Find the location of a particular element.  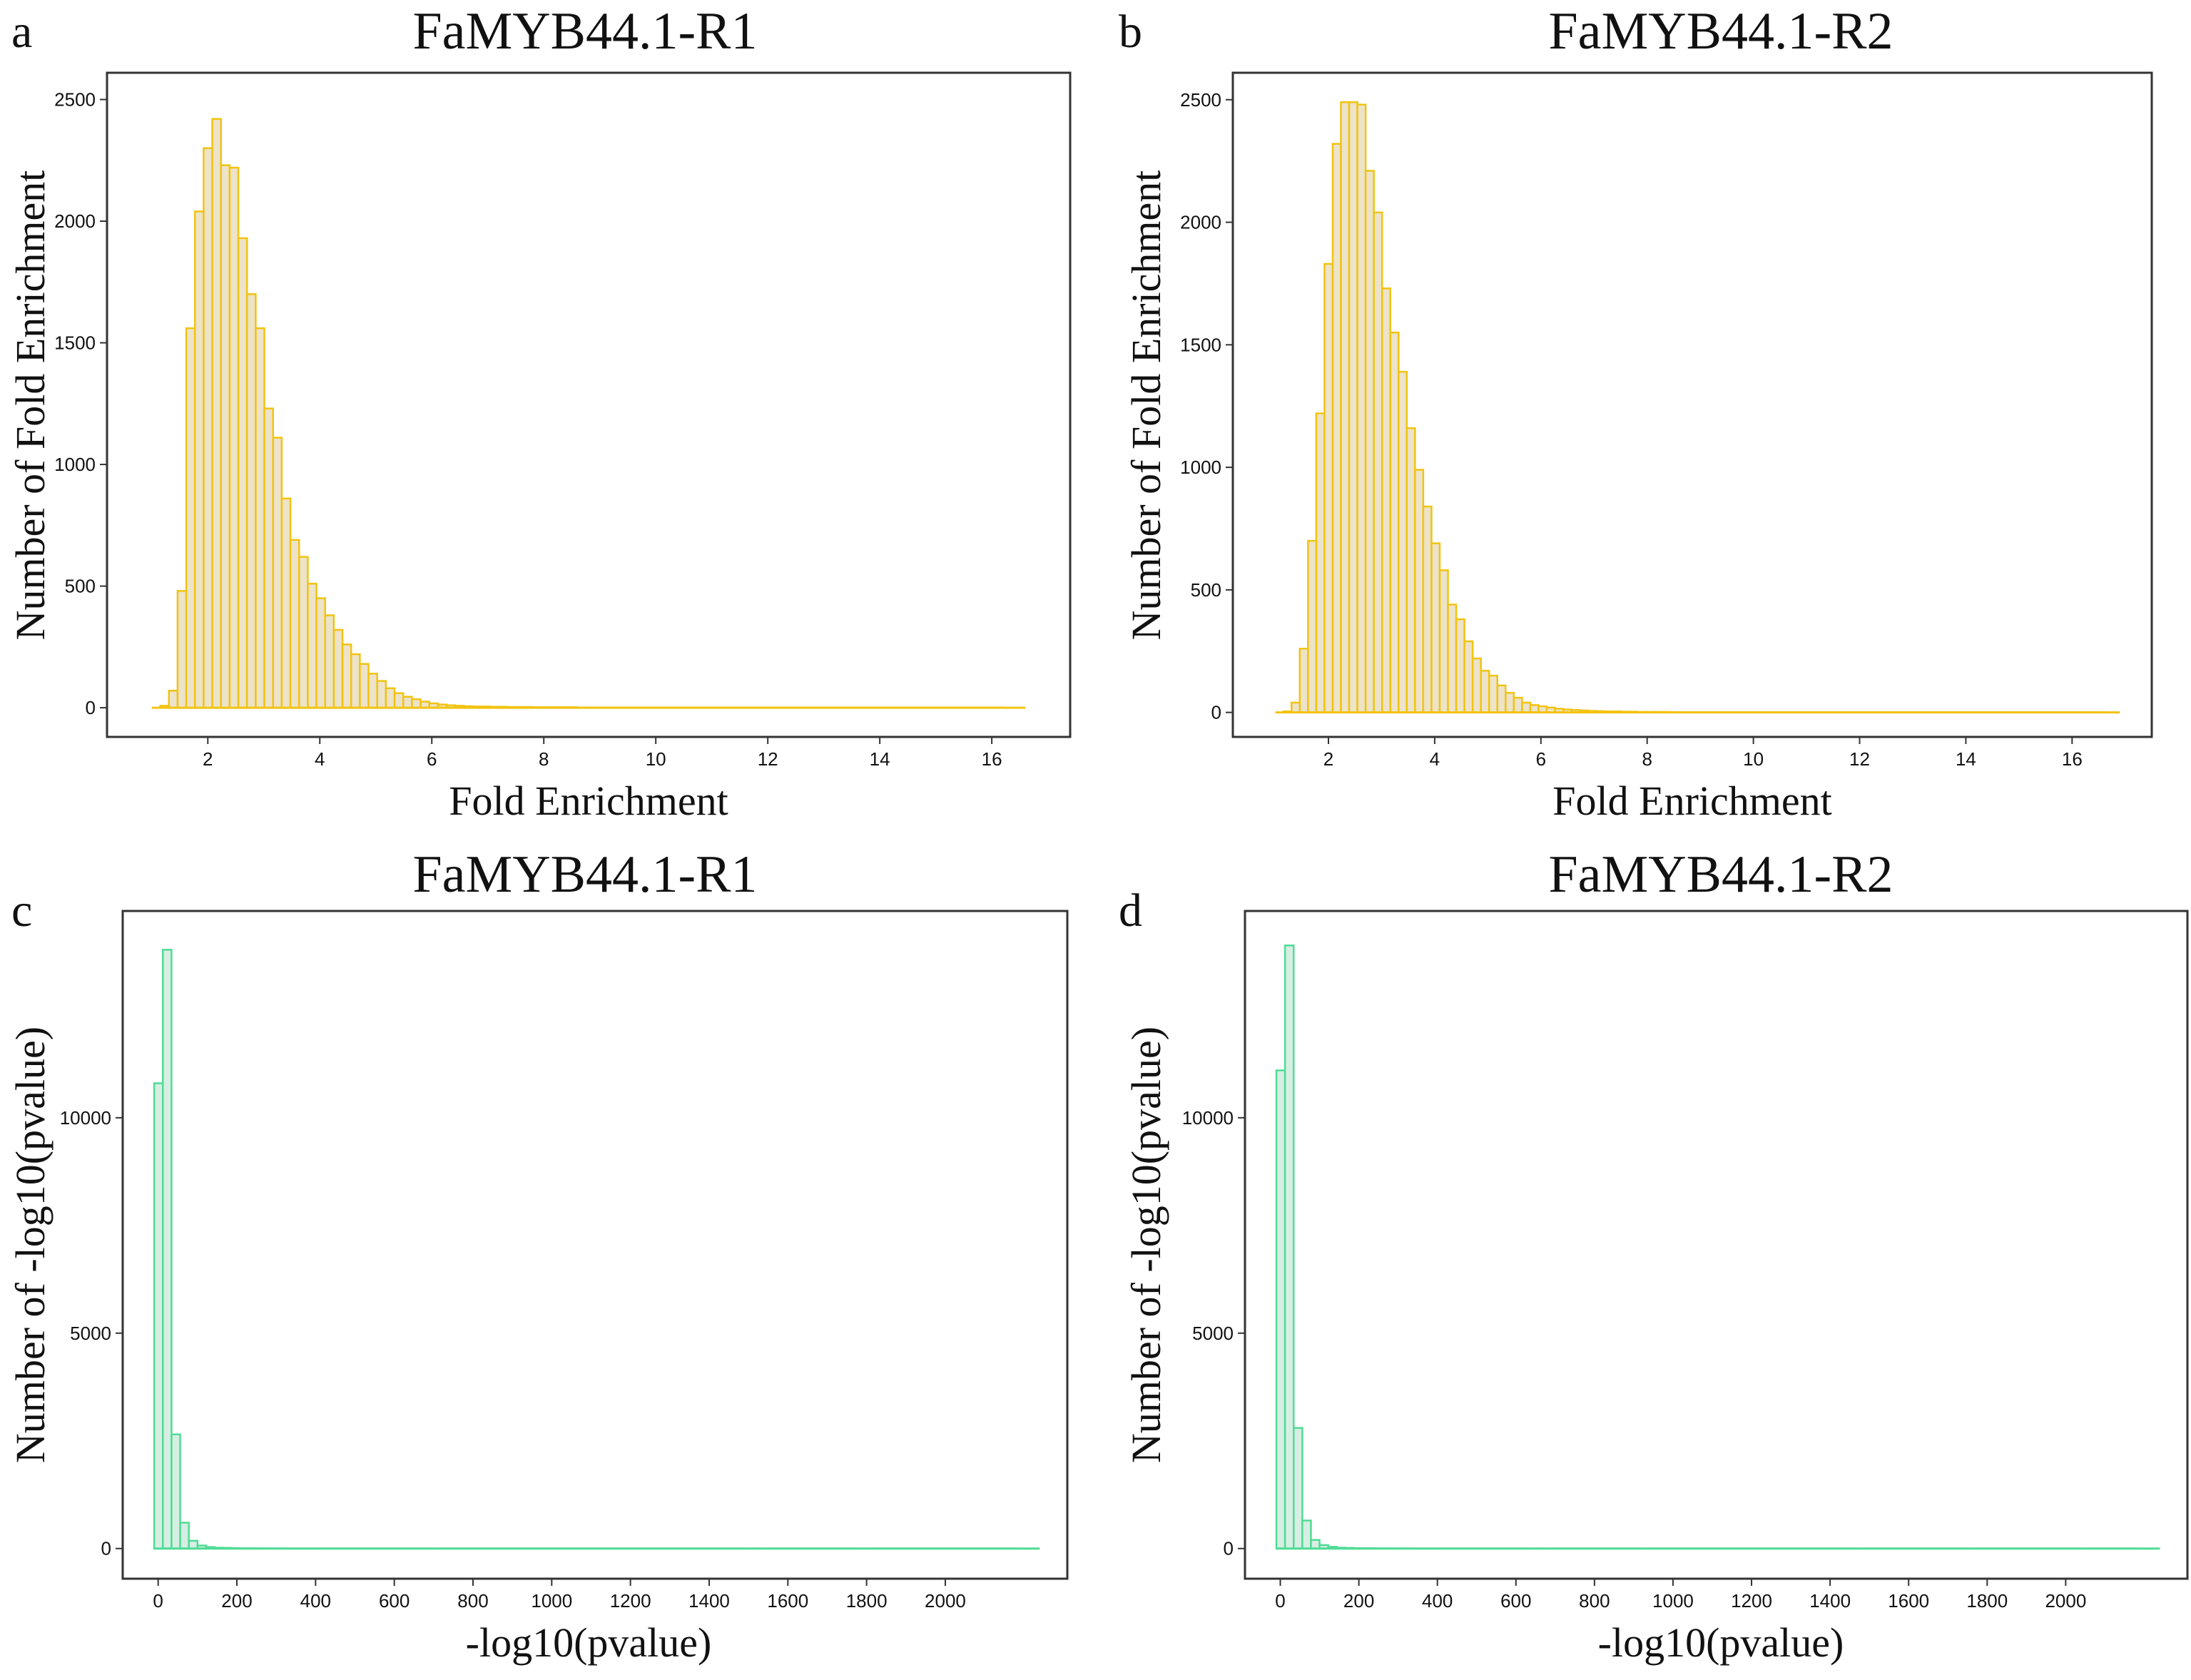

x-tick-label: 1200 is located at coordinates (630, 1601).